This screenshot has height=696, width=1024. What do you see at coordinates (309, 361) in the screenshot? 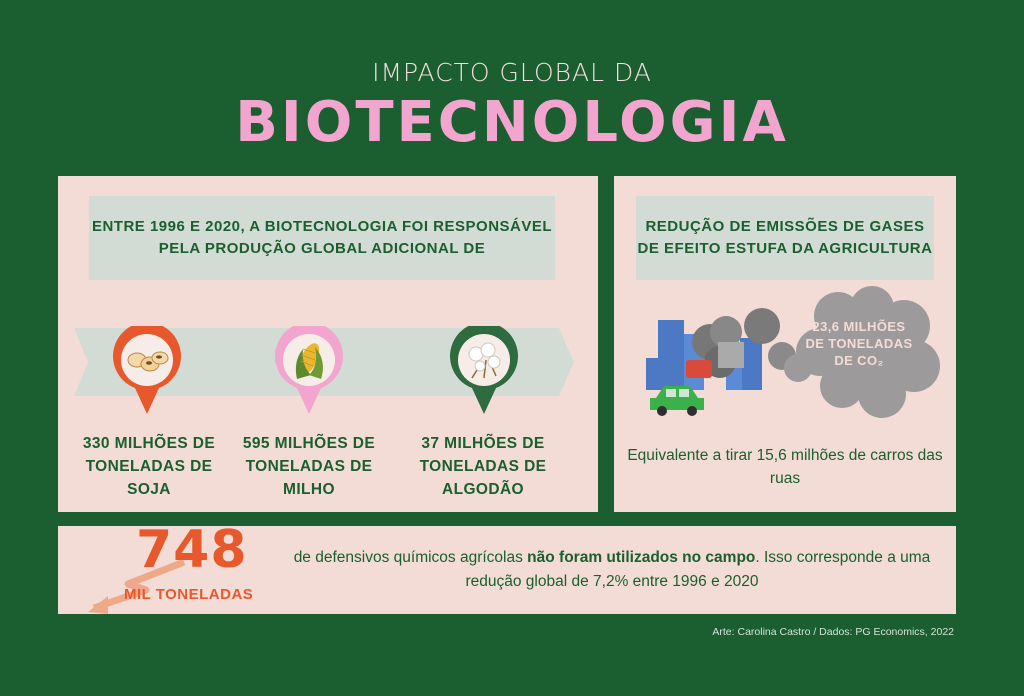
I see `corn-icon` at bounding box center [309, 361].